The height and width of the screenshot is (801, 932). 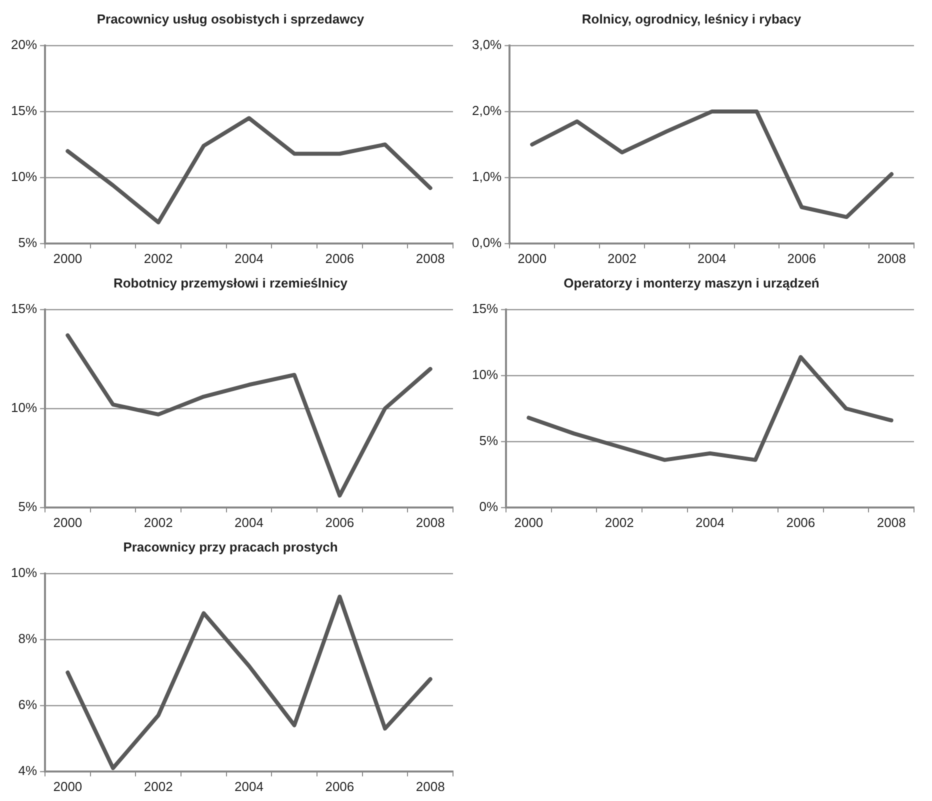 What do you see at coordinates (692, 18) in the screenshot?
I see `chart-title: Rolnicy, ogrodnicy, leśnicy i rybacy` at bounding box center [692, 18].